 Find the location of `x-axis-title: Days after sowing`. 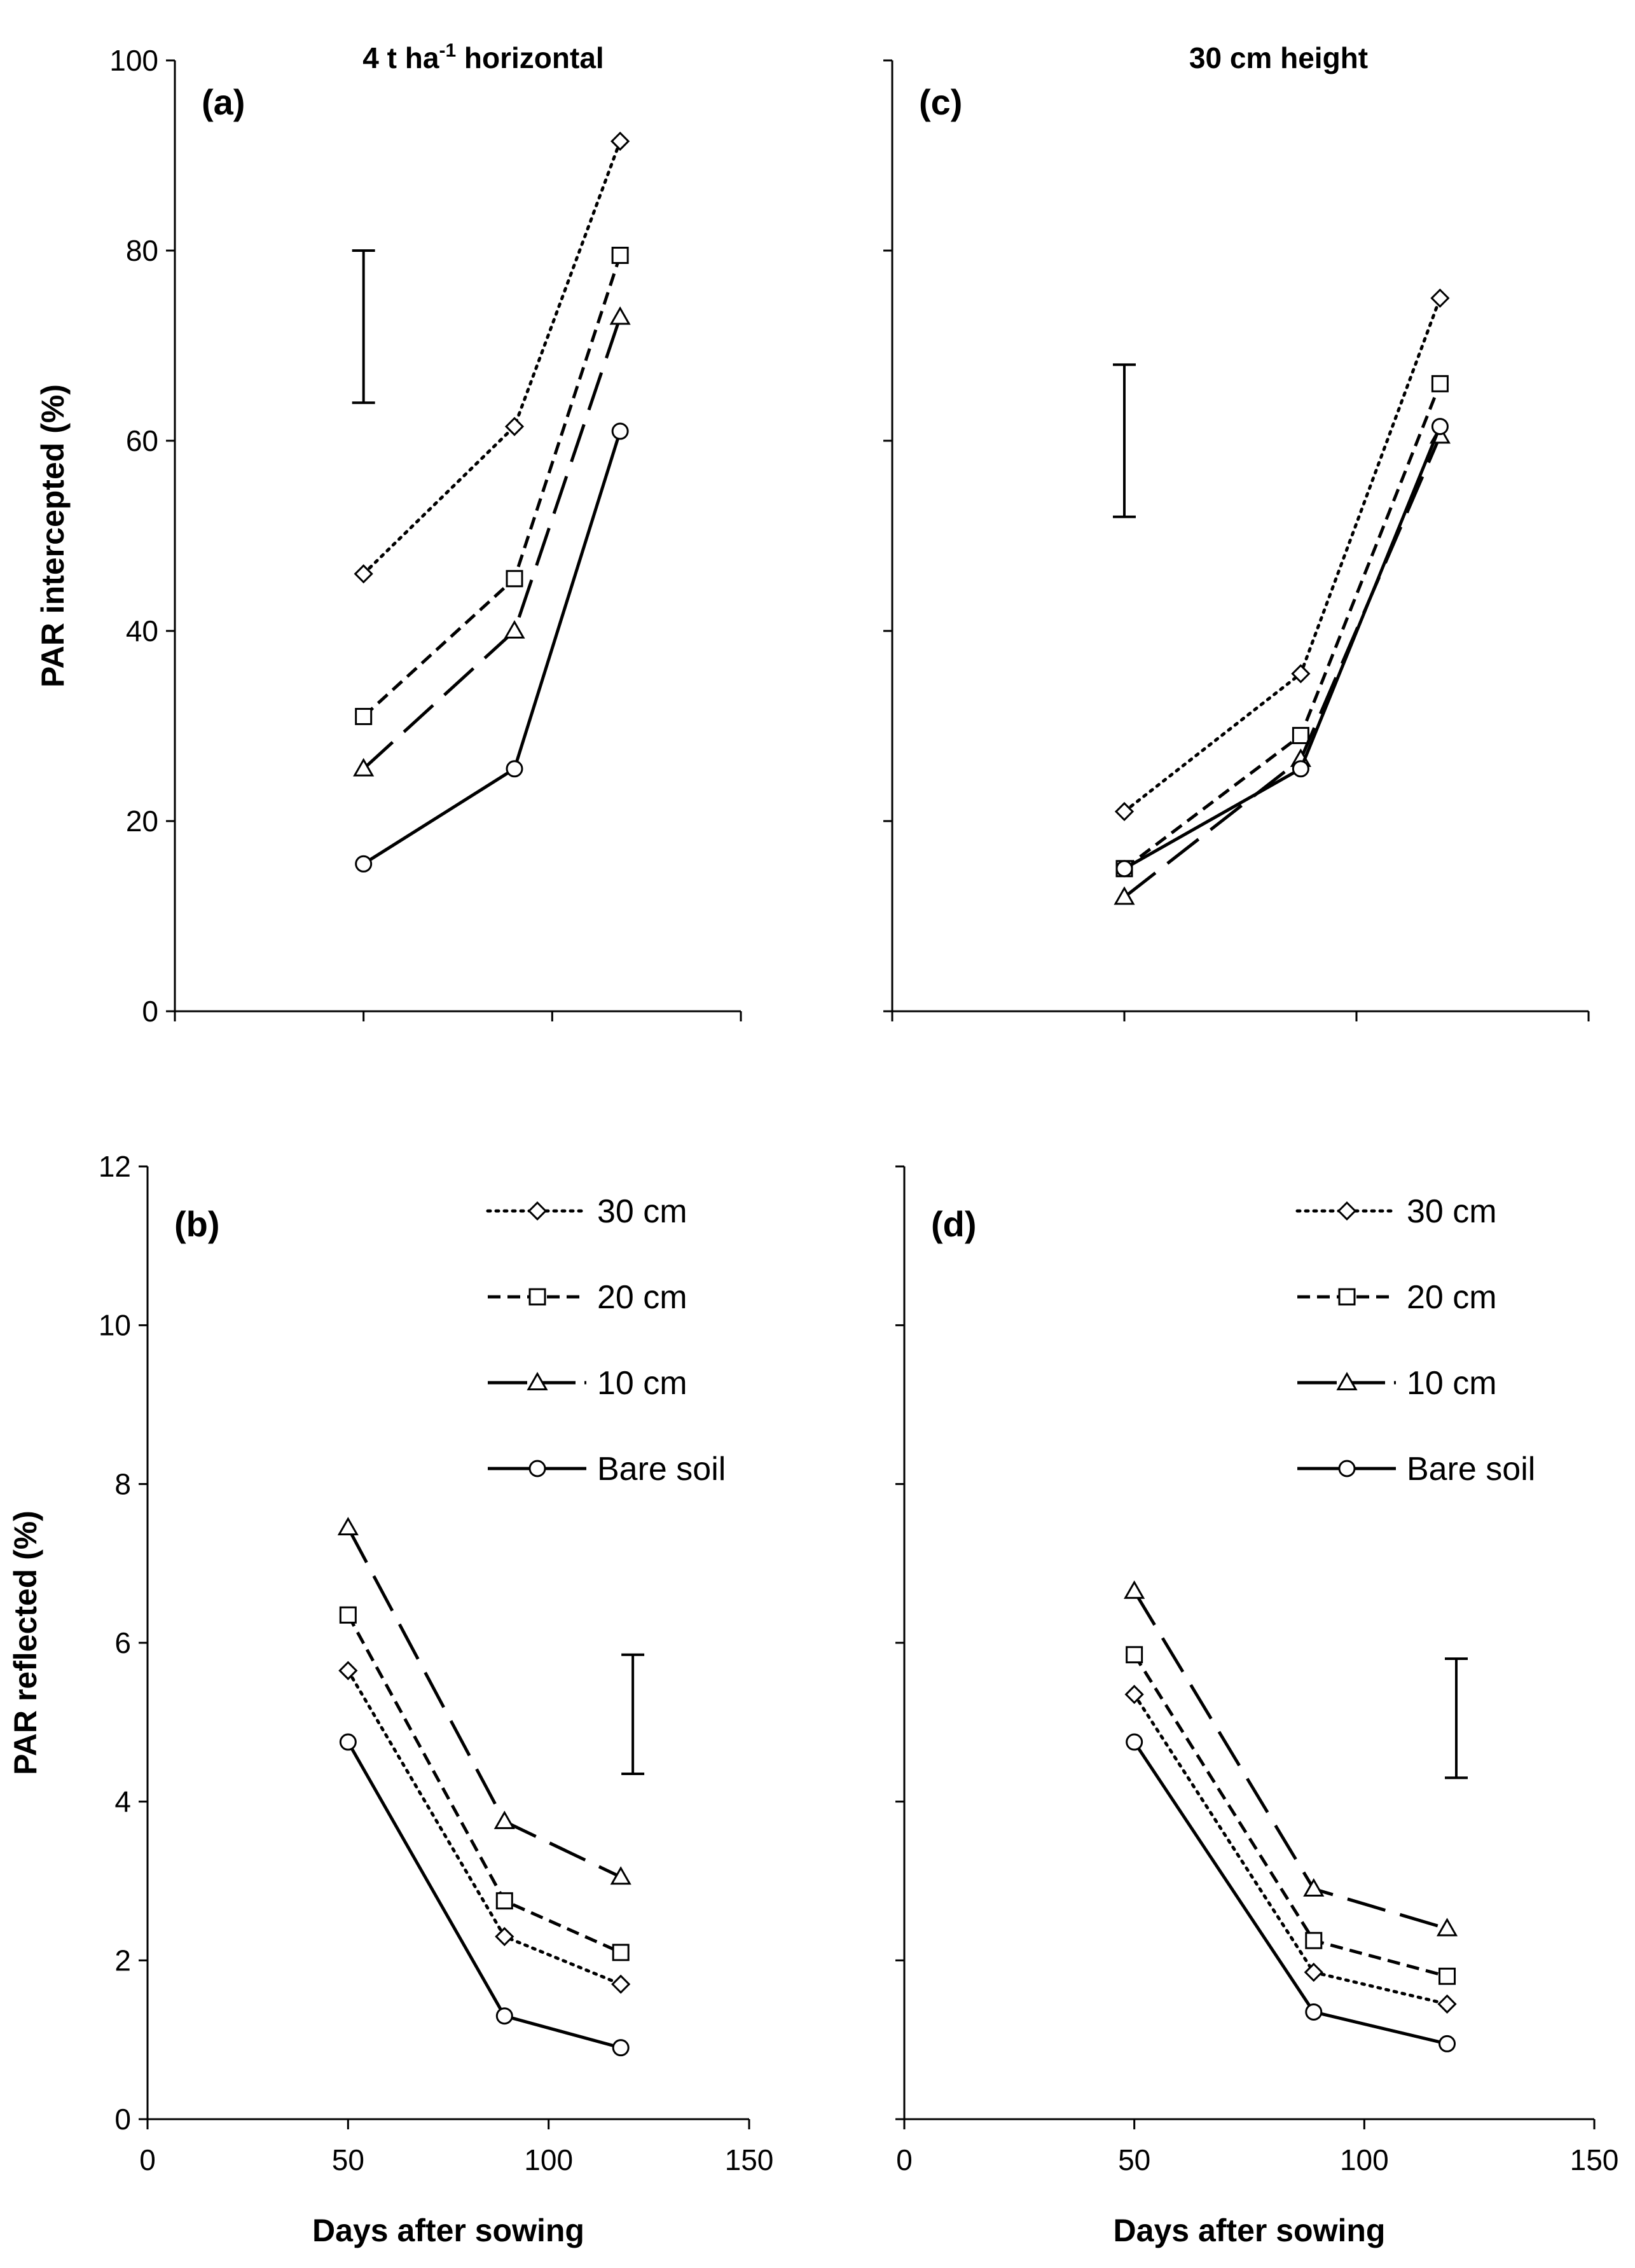

x-axis-title: Days after sowing is located at coordinates (448, 2230).